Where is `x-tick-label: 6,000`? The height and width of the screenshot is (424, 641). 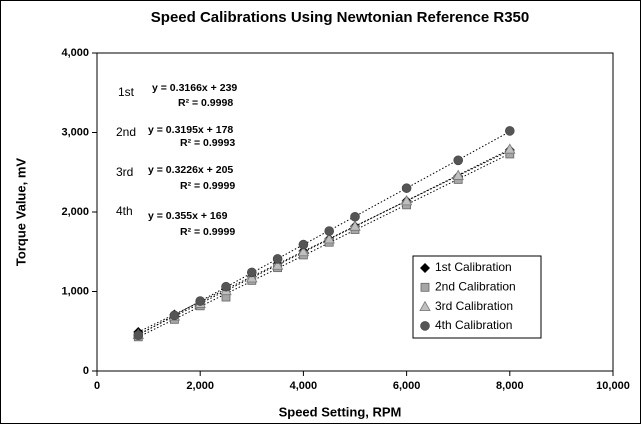
x-tick-label: 6,000 is located at coordinates (407, 386).